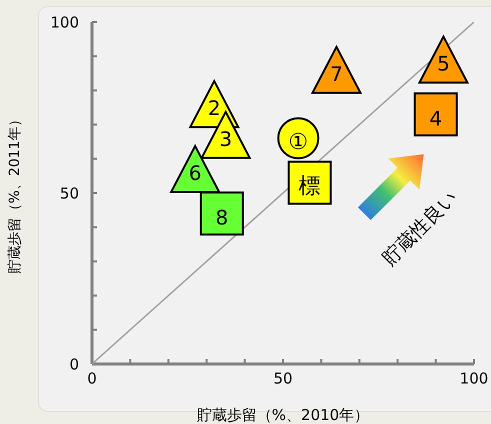  Describe the element at coordinates (283, 379) in the screenshot. I see `x-tick-label: 50` at that location.